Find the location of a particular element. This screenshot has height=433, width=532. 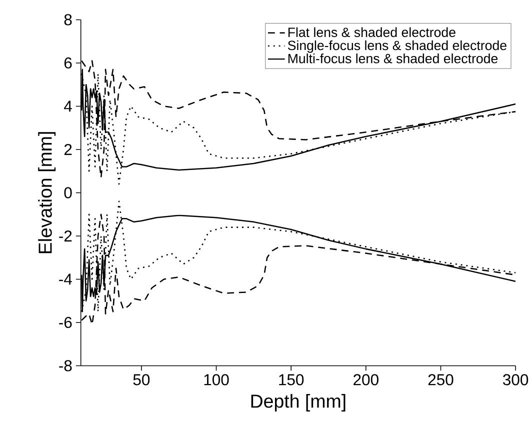

y-tick-label: -4 is located at coordinates (65, 279).